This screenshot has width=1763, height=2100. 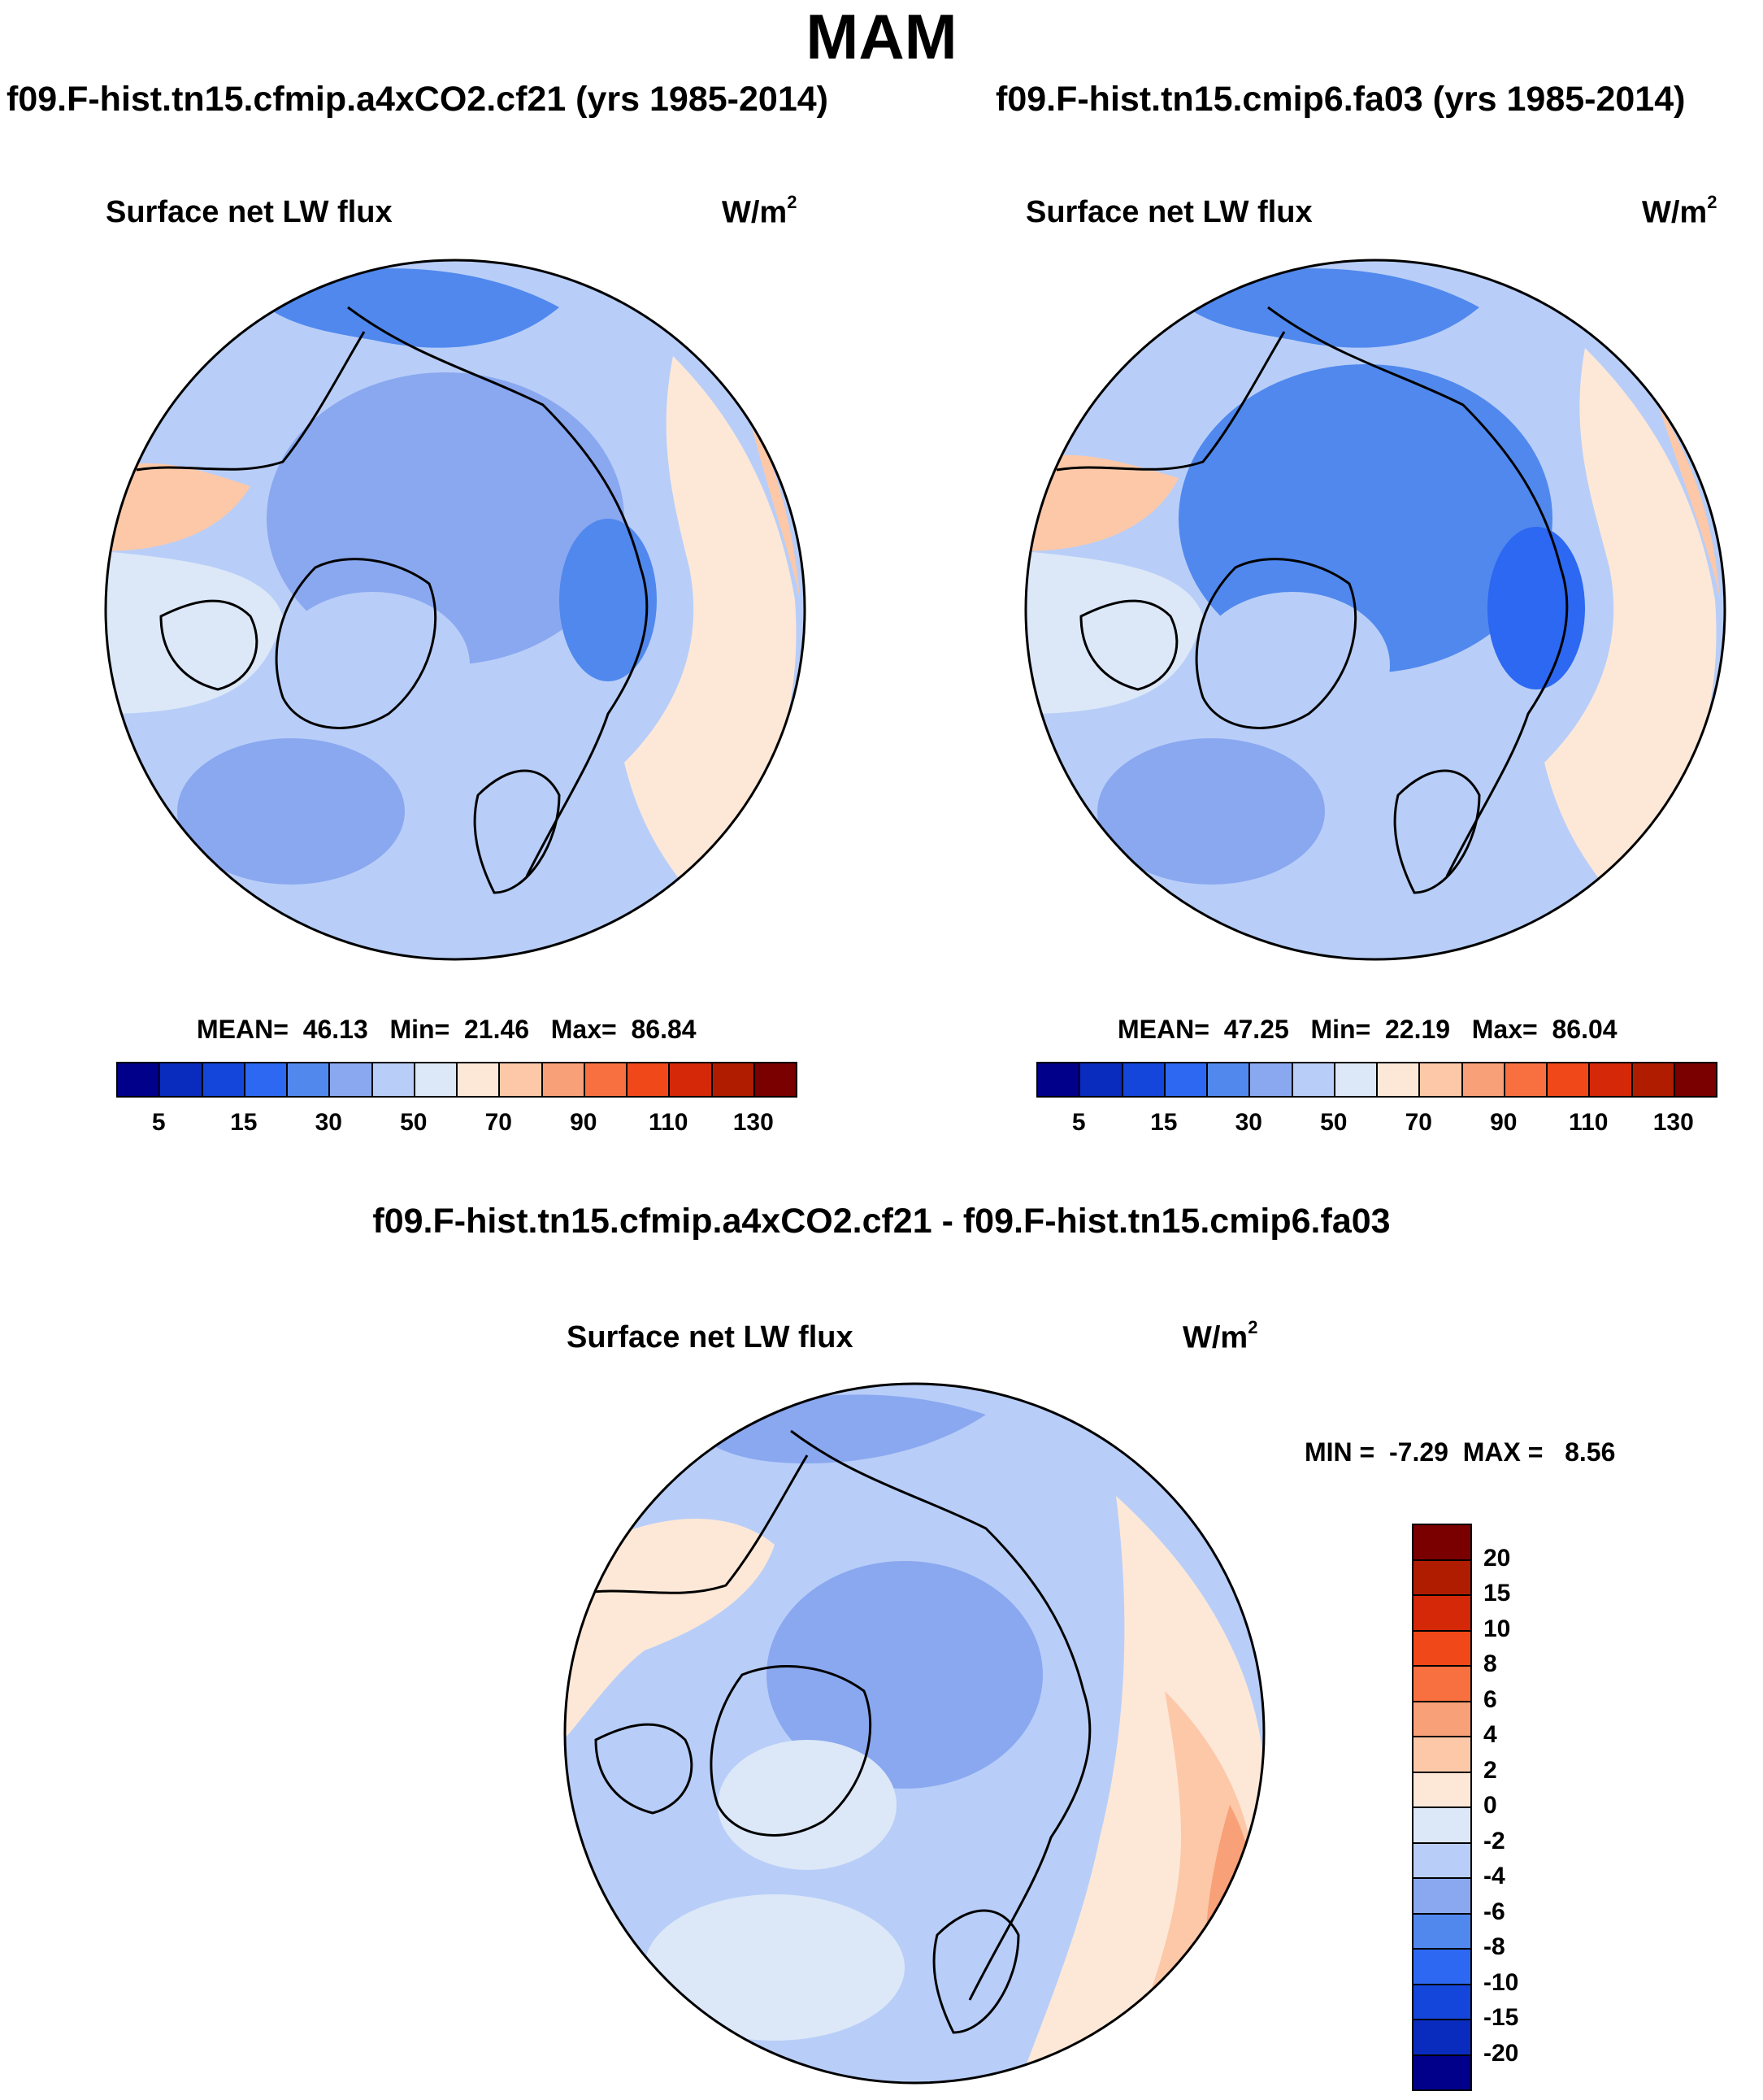 What do you see at coordinates (1276, 643) in the screenshot?
I see `panel-2-coastline-greenland` at bounding box center [1276, 643].